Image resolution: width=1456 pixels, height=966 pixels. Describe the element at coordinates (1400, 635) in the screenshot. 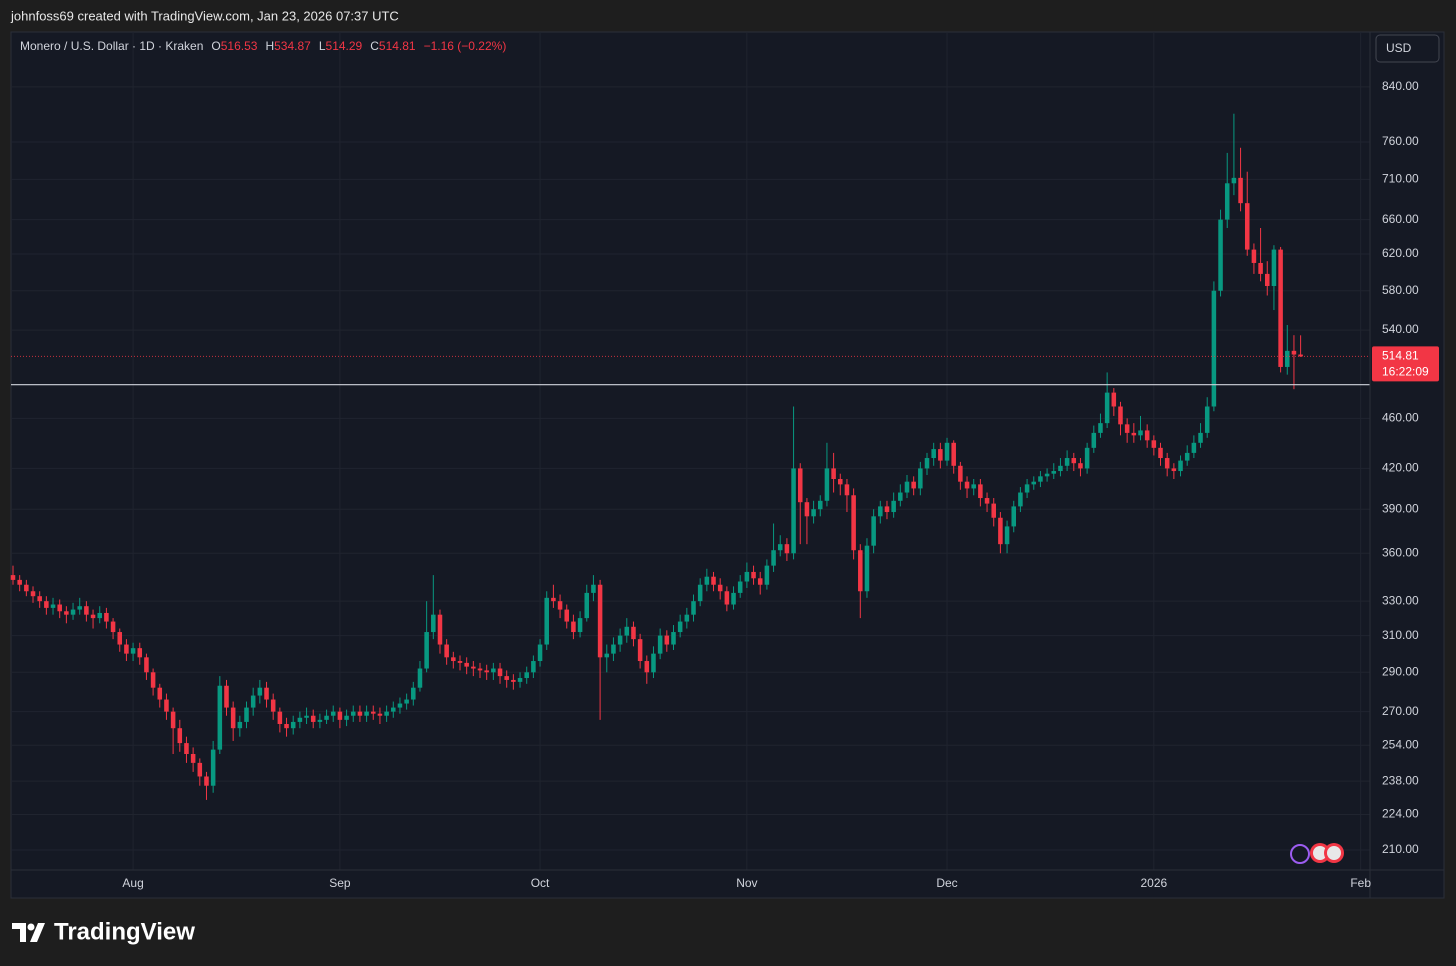

I see `y-tick-label: 310.00` at that location.